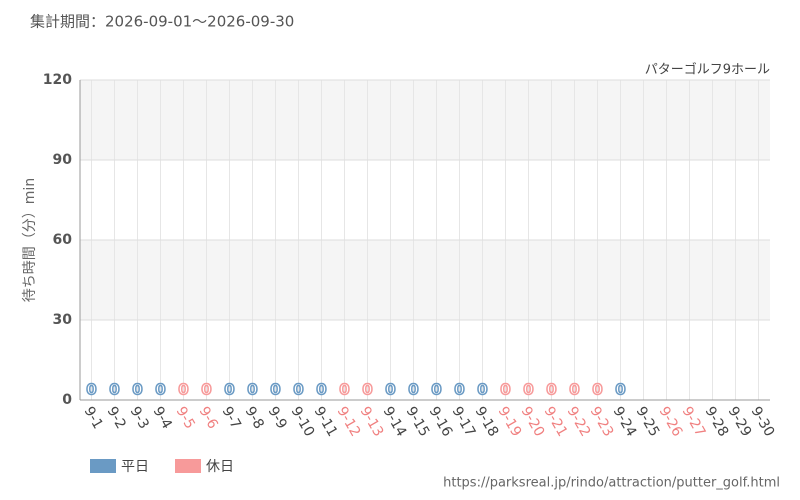  What do you see at coordinates (625, 422) in the screenshot?
I see `x-tick-label: 9-24` at bounding box center [625, 422].